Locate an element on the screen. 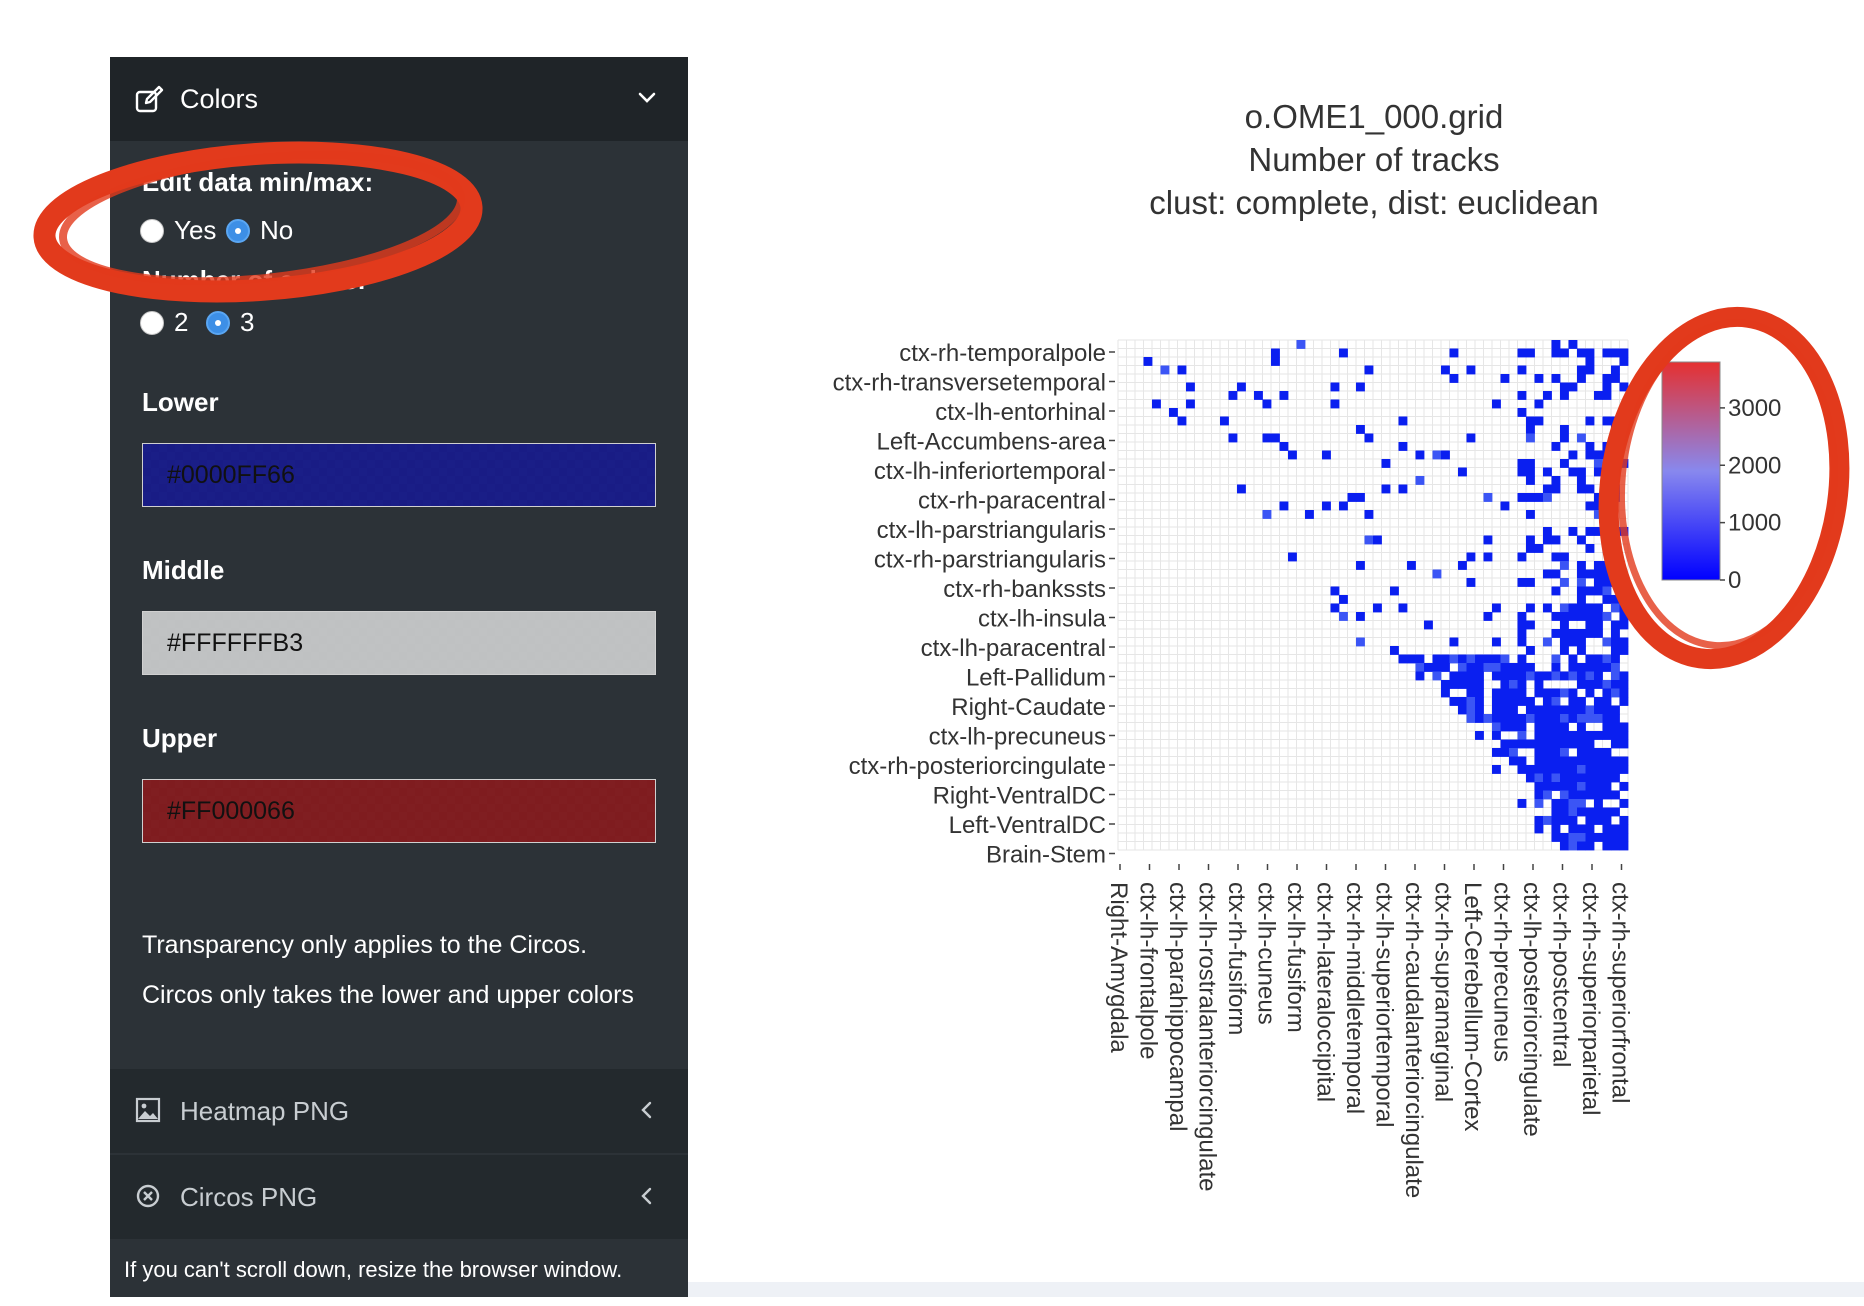  circle-x-icon is located at coordinates (148, 1196).